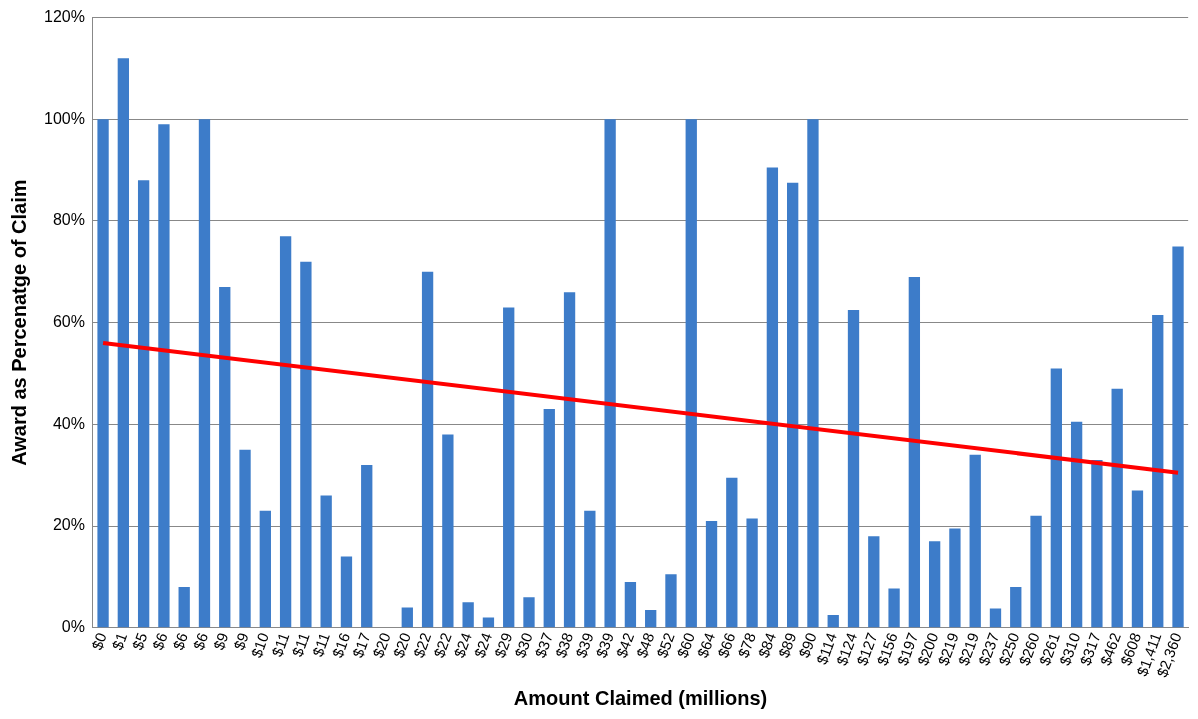  Describe the element at coordinates (99, 641) in the screenshot. I see `x-tick-label: $0` at that location.